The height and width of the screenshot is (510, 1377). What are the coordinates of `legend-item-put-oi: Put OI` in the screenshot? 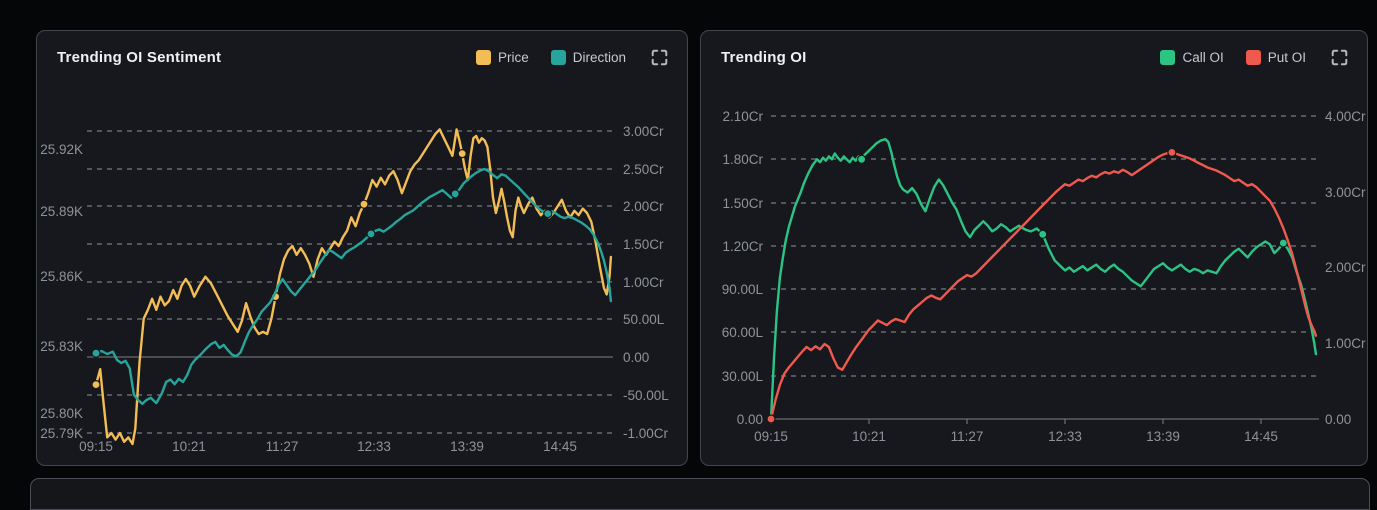 It's located at (1275, 57).